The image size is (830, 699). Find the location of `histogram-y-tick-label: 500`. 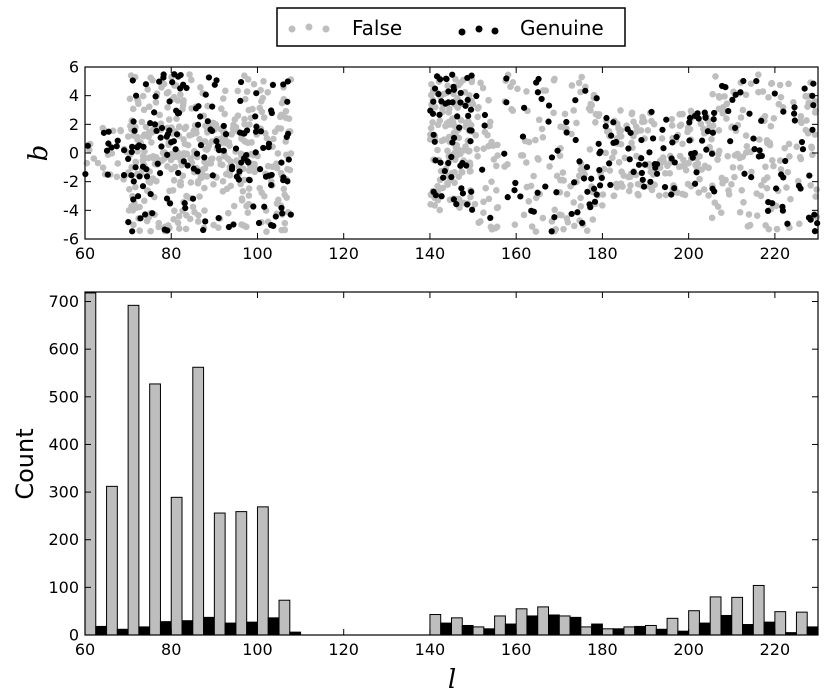

histogram-y-tick-label: 500 is located at coordinates (63, 396).